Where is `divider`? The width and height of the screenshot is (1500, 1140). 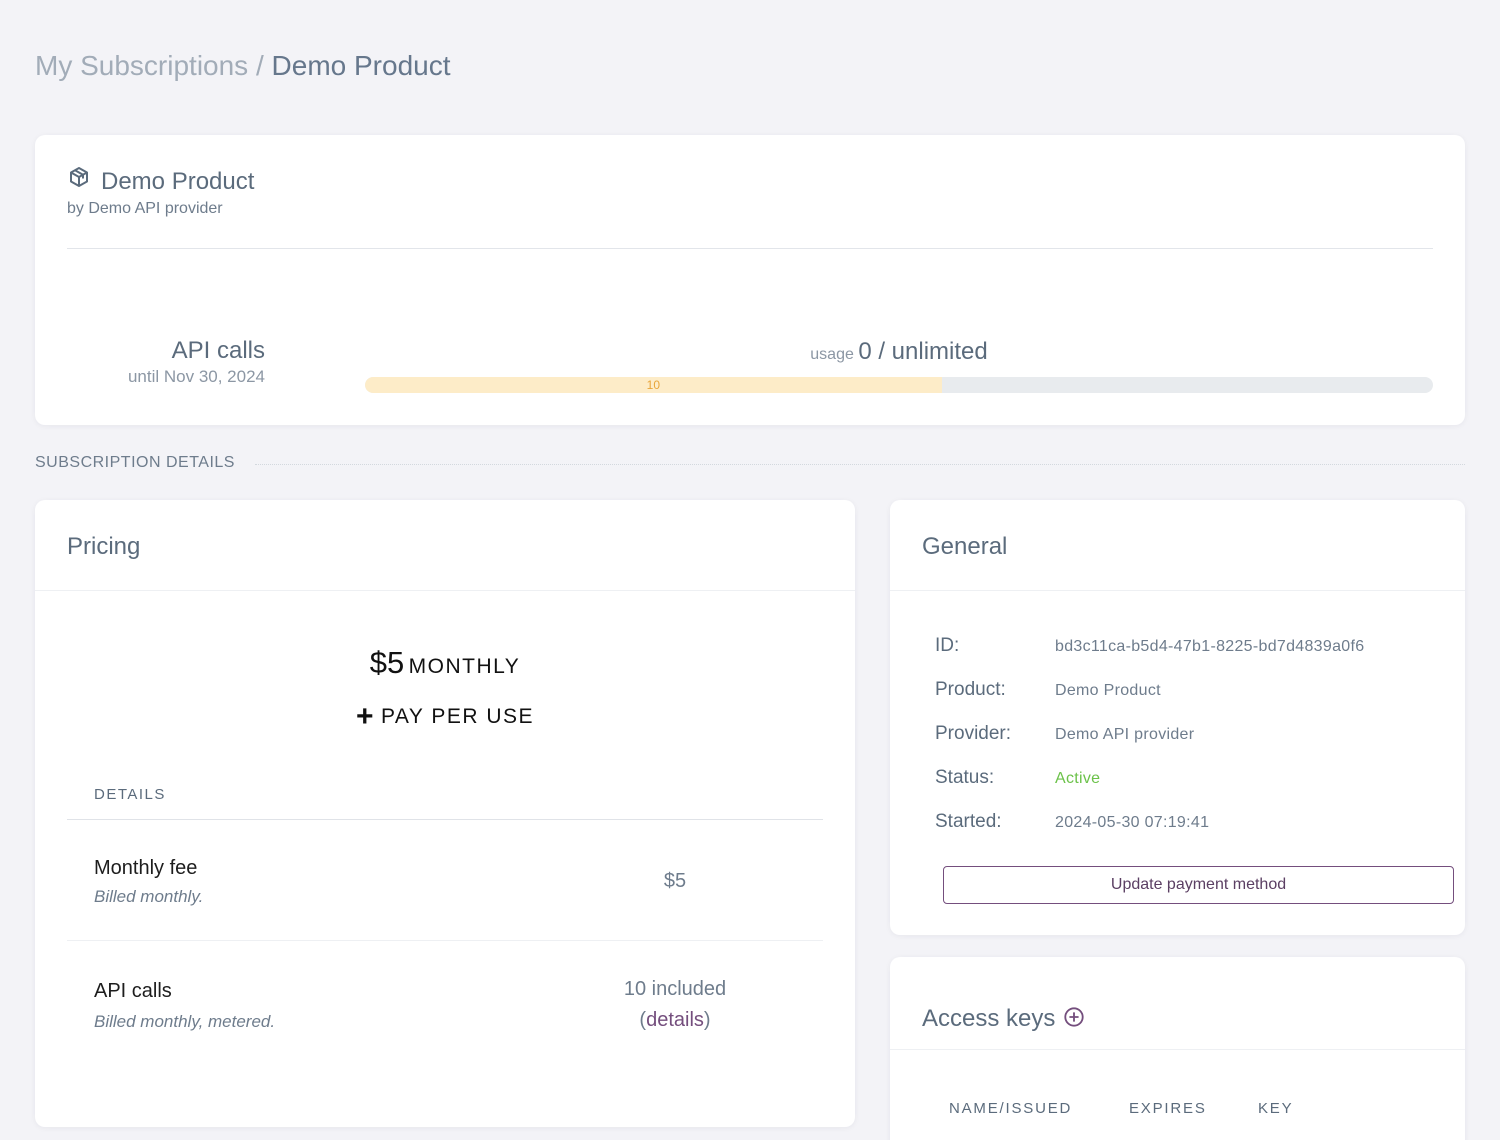 divider is located at coordinates (750, 248).